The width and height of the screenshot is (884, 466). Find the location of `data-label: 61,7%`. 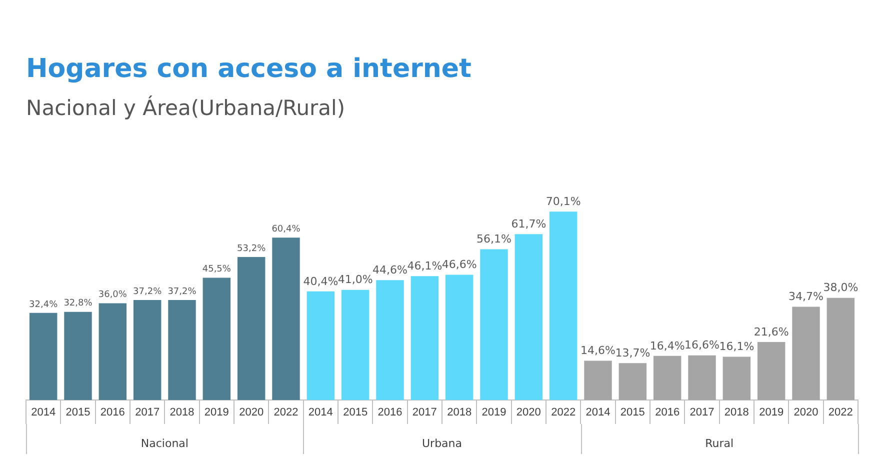

data-label: 61,7% is located at coordinates (528, 224).